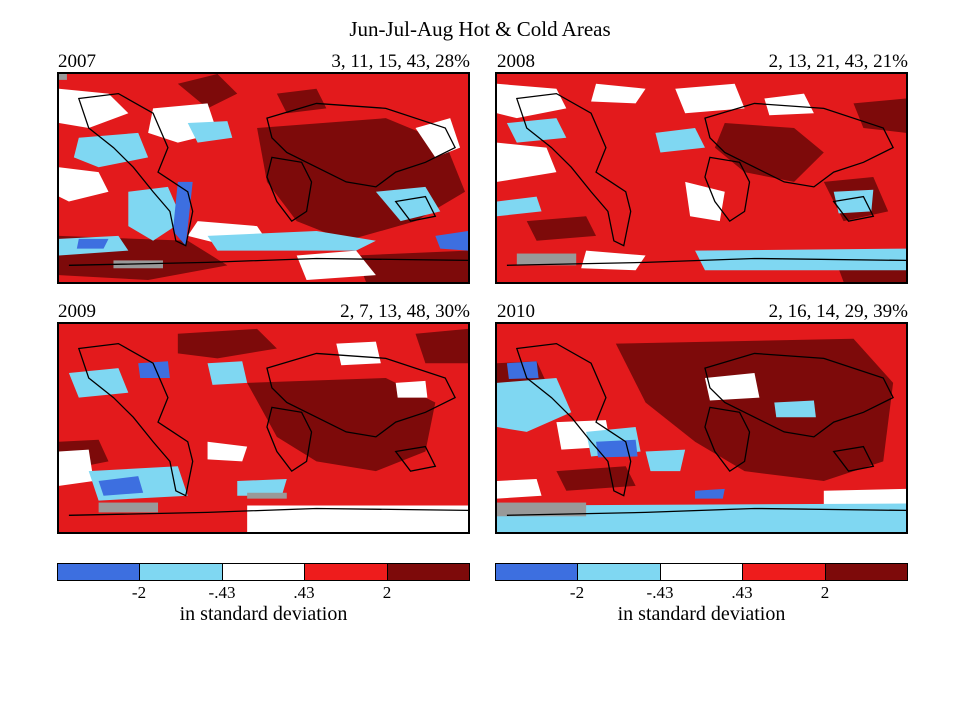  Describe the element at coordinates (304, 592) in the screenshot. I see `colorbar-left-tick-3: .43` at that location.